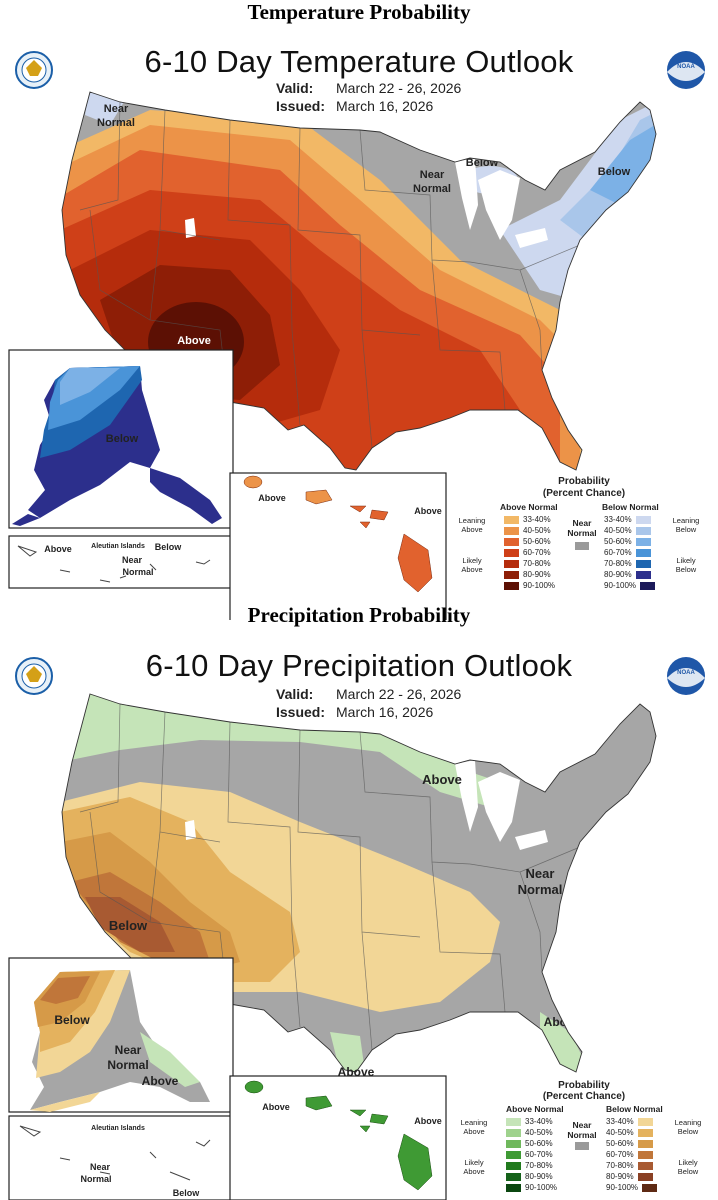  I want to click on temp-label-aleutian-above: Above, so click(58, 549).